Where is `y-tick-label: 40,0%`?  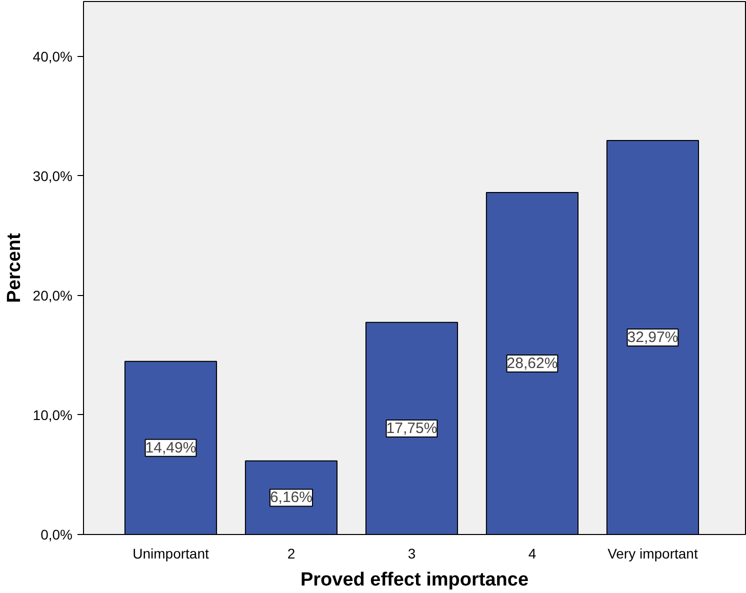 y-tick-label: 40,0% is located at coordinates (52, 56).